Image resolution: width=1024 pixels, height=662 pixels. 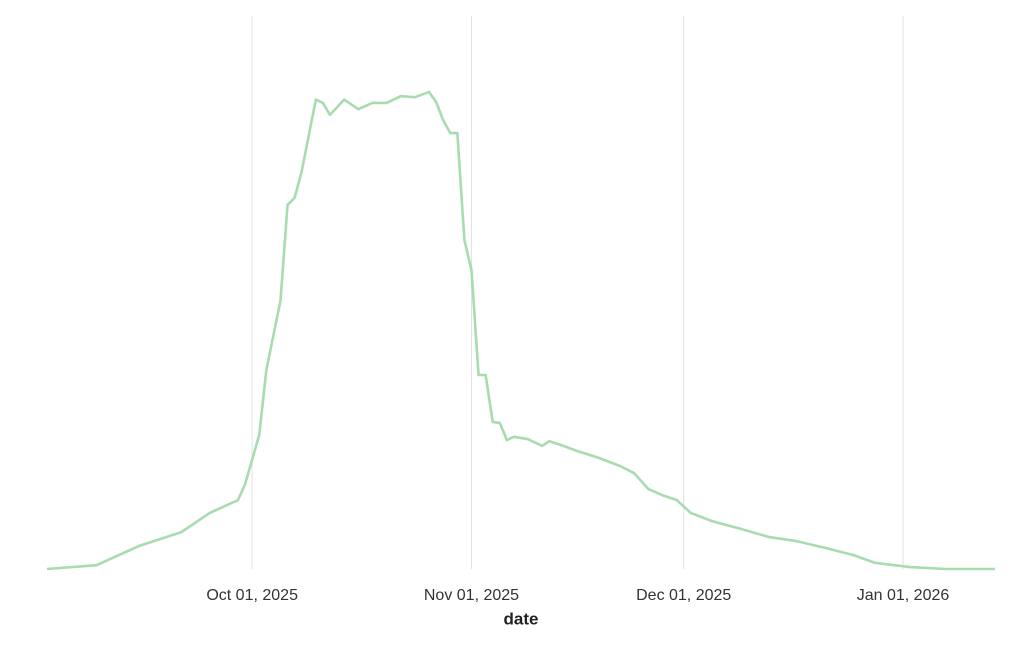 I want to click on x-tick-label: Oct 01, 2025, so click(x=252, y=595).